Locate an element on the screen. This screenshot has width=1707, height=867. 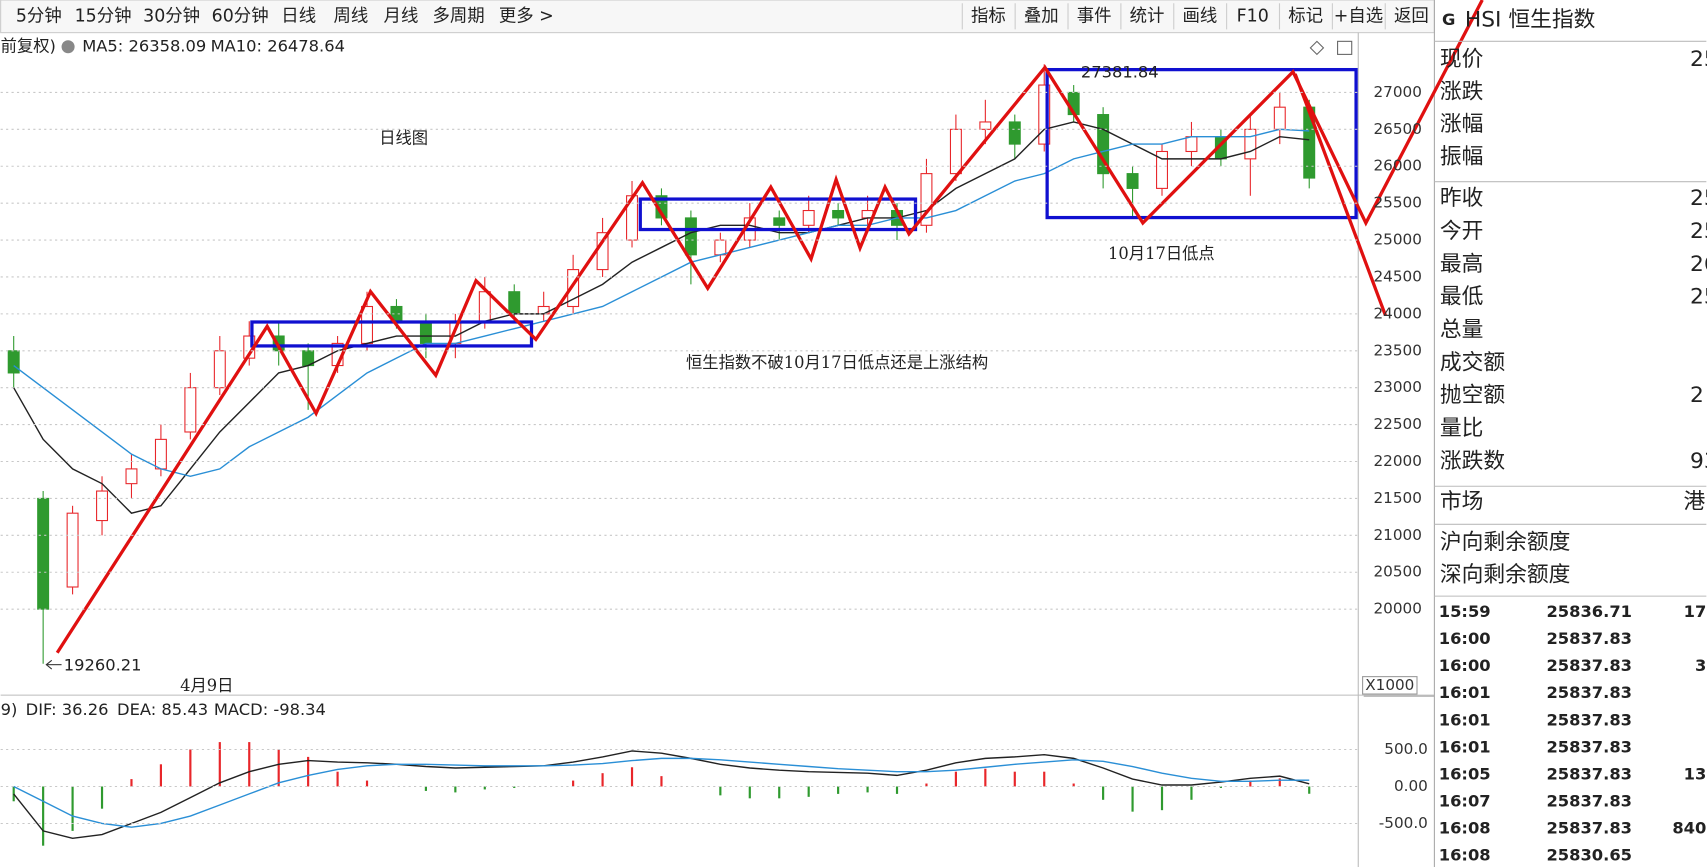
quote-label: 涨幅 is located at coordinates (1462, 124).